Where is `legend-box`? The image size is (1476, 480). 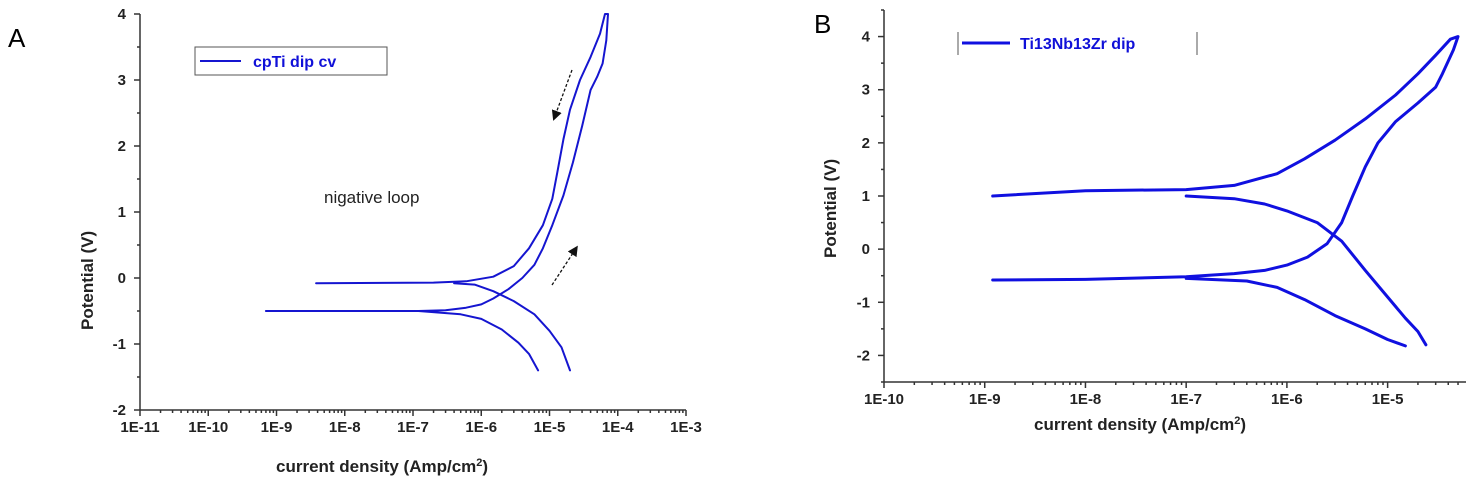 legend-box is located at coordinates (291, 61).